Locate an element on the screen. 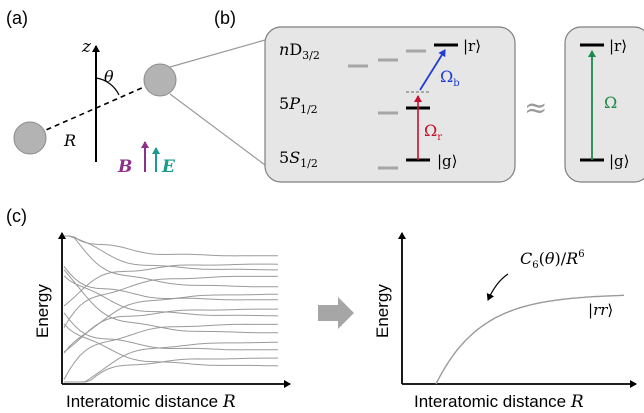 This screenshot has height=413, width=644. effective-ket-r: |r⟩ is located at coordinates (618, 46).